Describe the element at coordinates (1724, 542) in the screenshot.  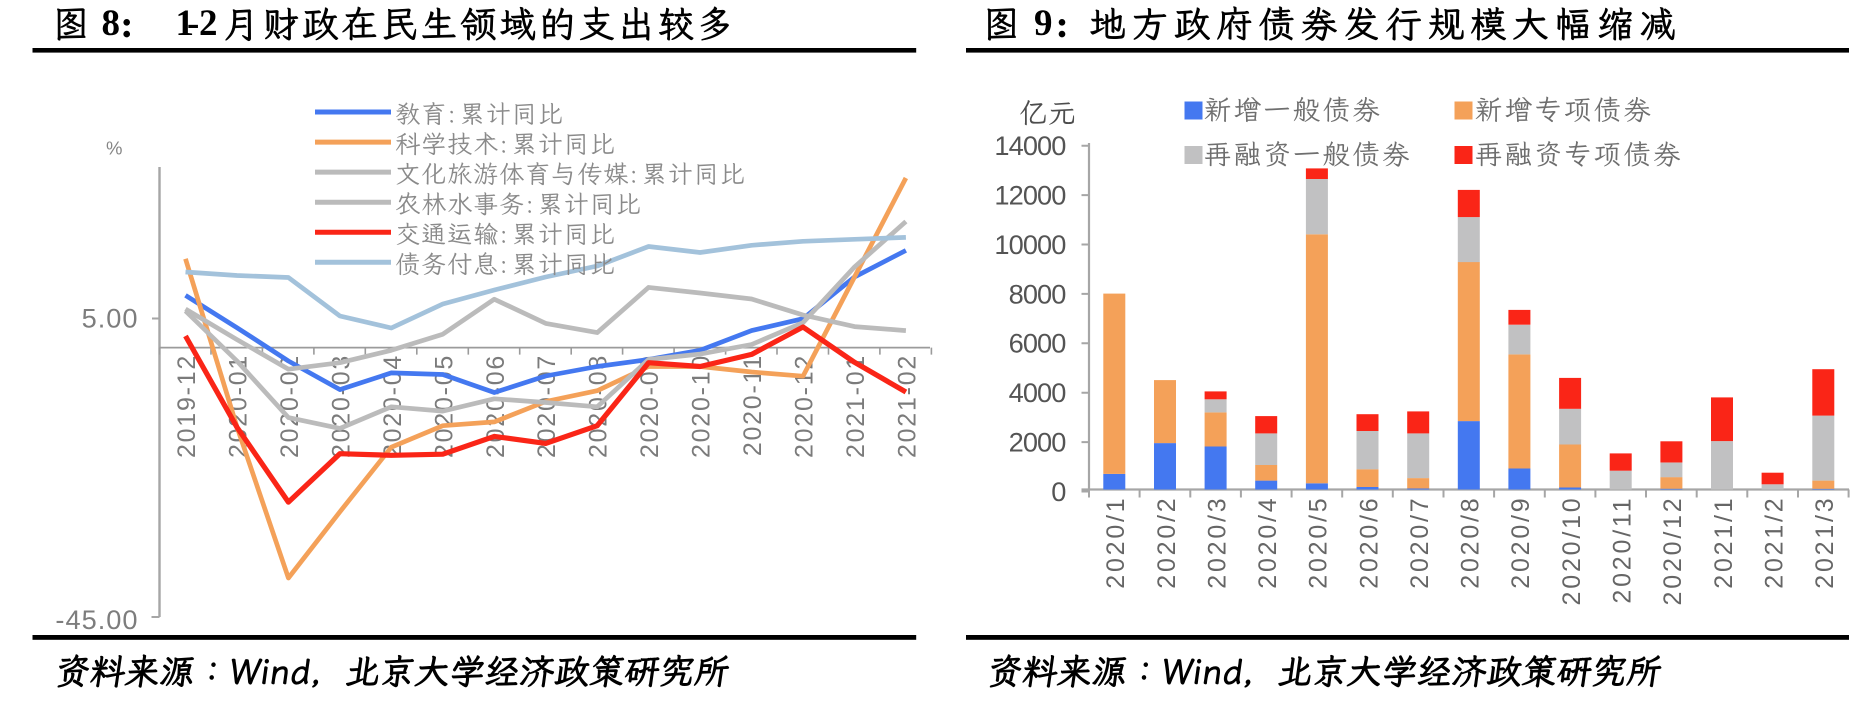
I see `svg-text: 2021/1` at that location.